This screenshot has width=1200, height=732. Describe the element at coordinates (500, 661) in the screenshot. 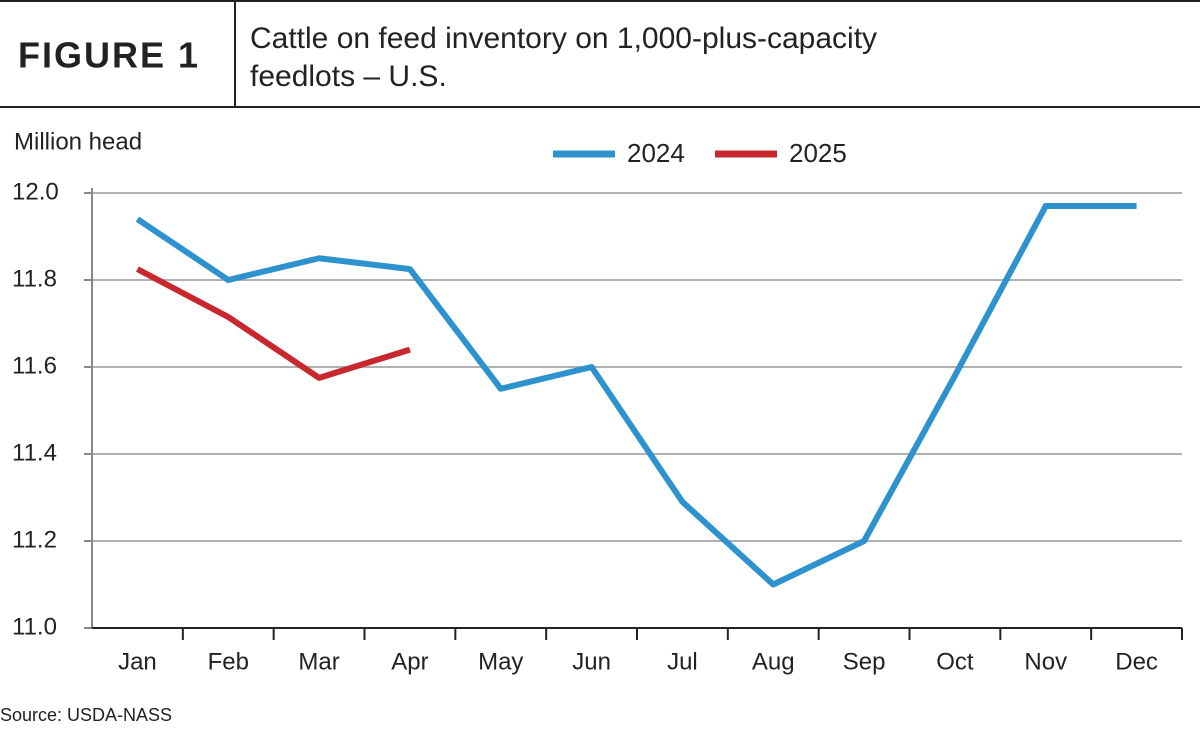

I see `x-tick-label: May` at that location.